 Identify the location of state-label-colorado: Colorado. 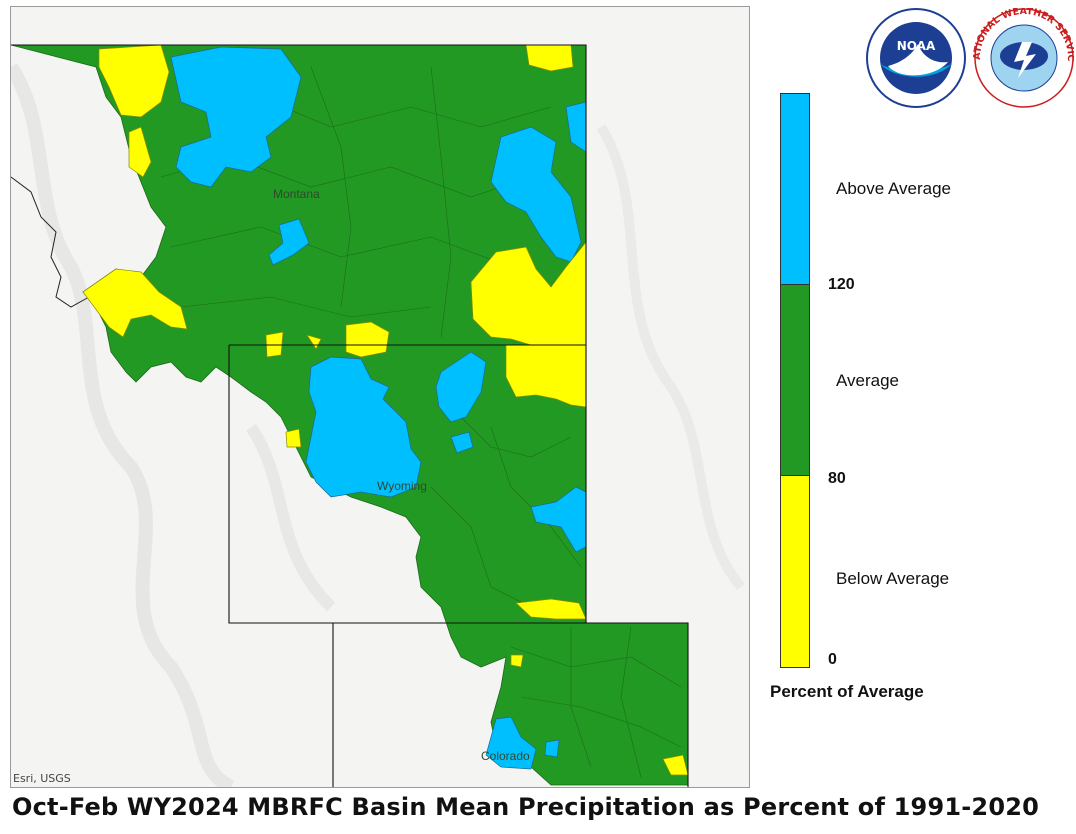
(505, 756).